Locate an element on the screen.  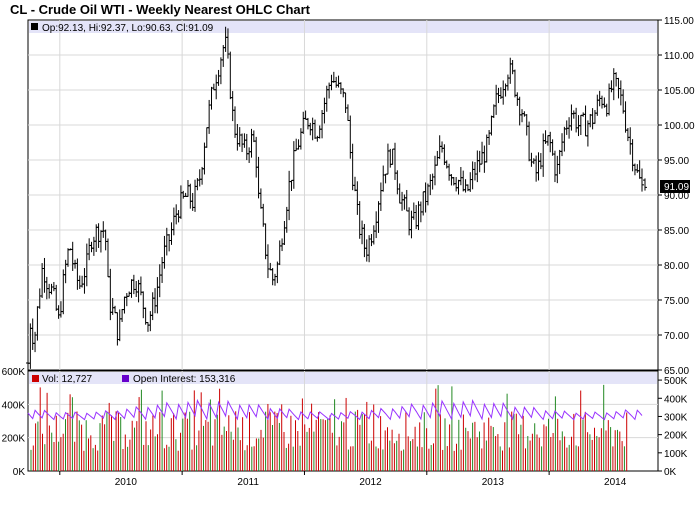
vol-left-tick-label: 200K is located at coordinates (14, 439).